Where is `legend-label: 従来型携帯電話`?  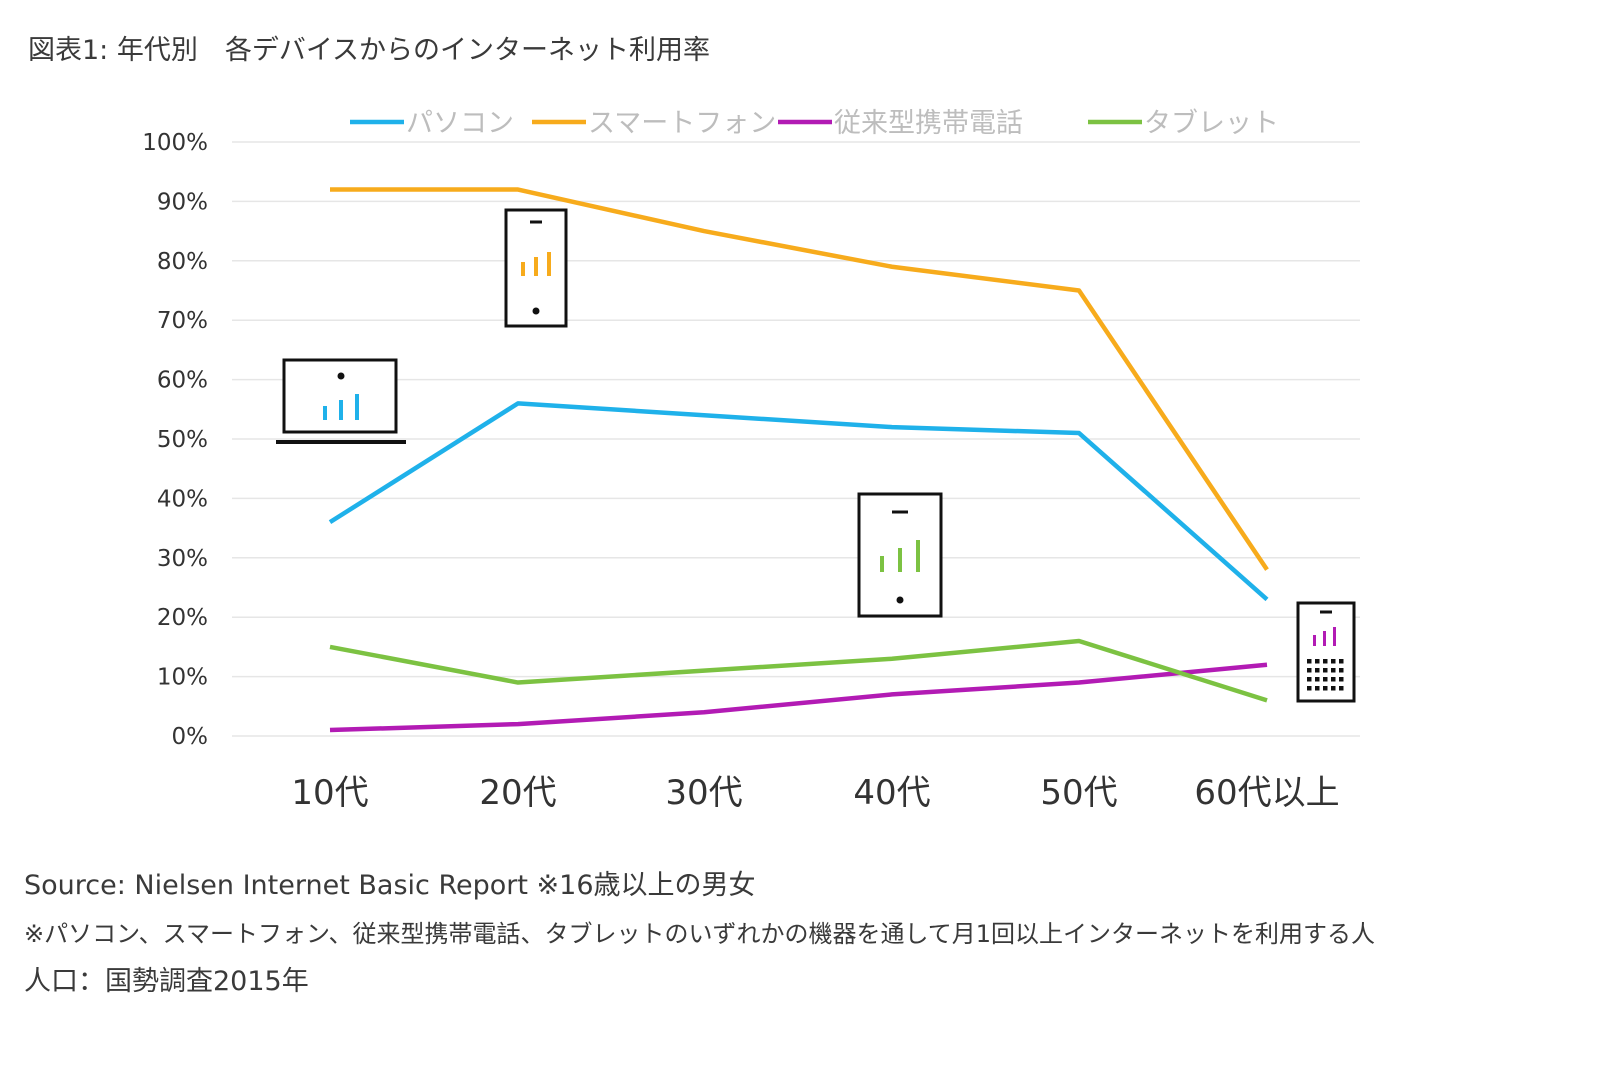
legend-label: 従来型携帯電話 is located at coordinates (928, 123).